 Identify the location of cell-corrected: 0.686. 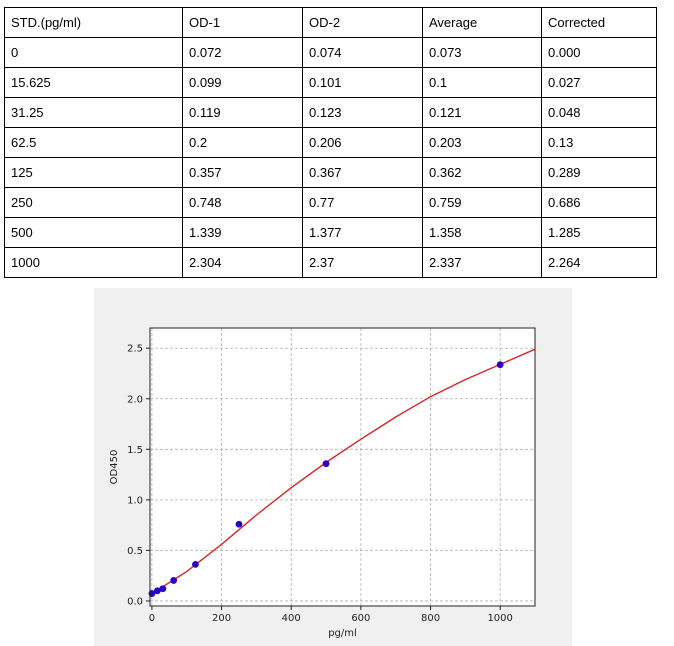
(599, 202).